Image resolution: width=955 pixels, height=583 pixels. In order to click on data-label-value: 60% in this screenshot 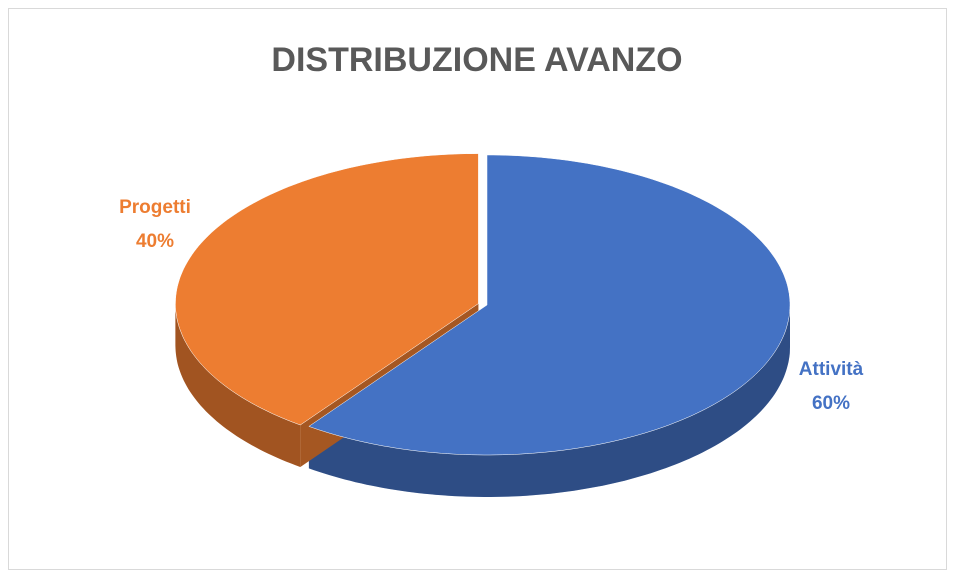, I will do `click(831, 403)`.